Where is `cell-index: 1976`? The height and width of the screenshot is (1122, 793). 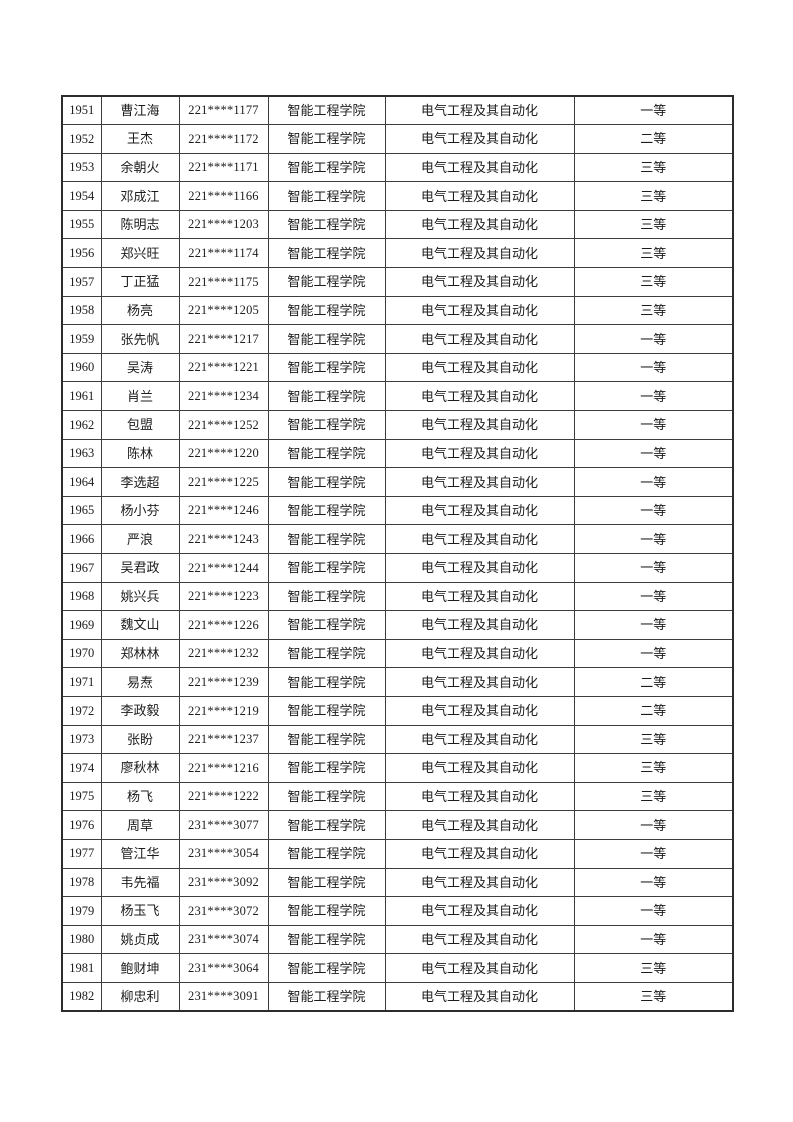 cell-index: 1976 is located at coordinates (81, 825).